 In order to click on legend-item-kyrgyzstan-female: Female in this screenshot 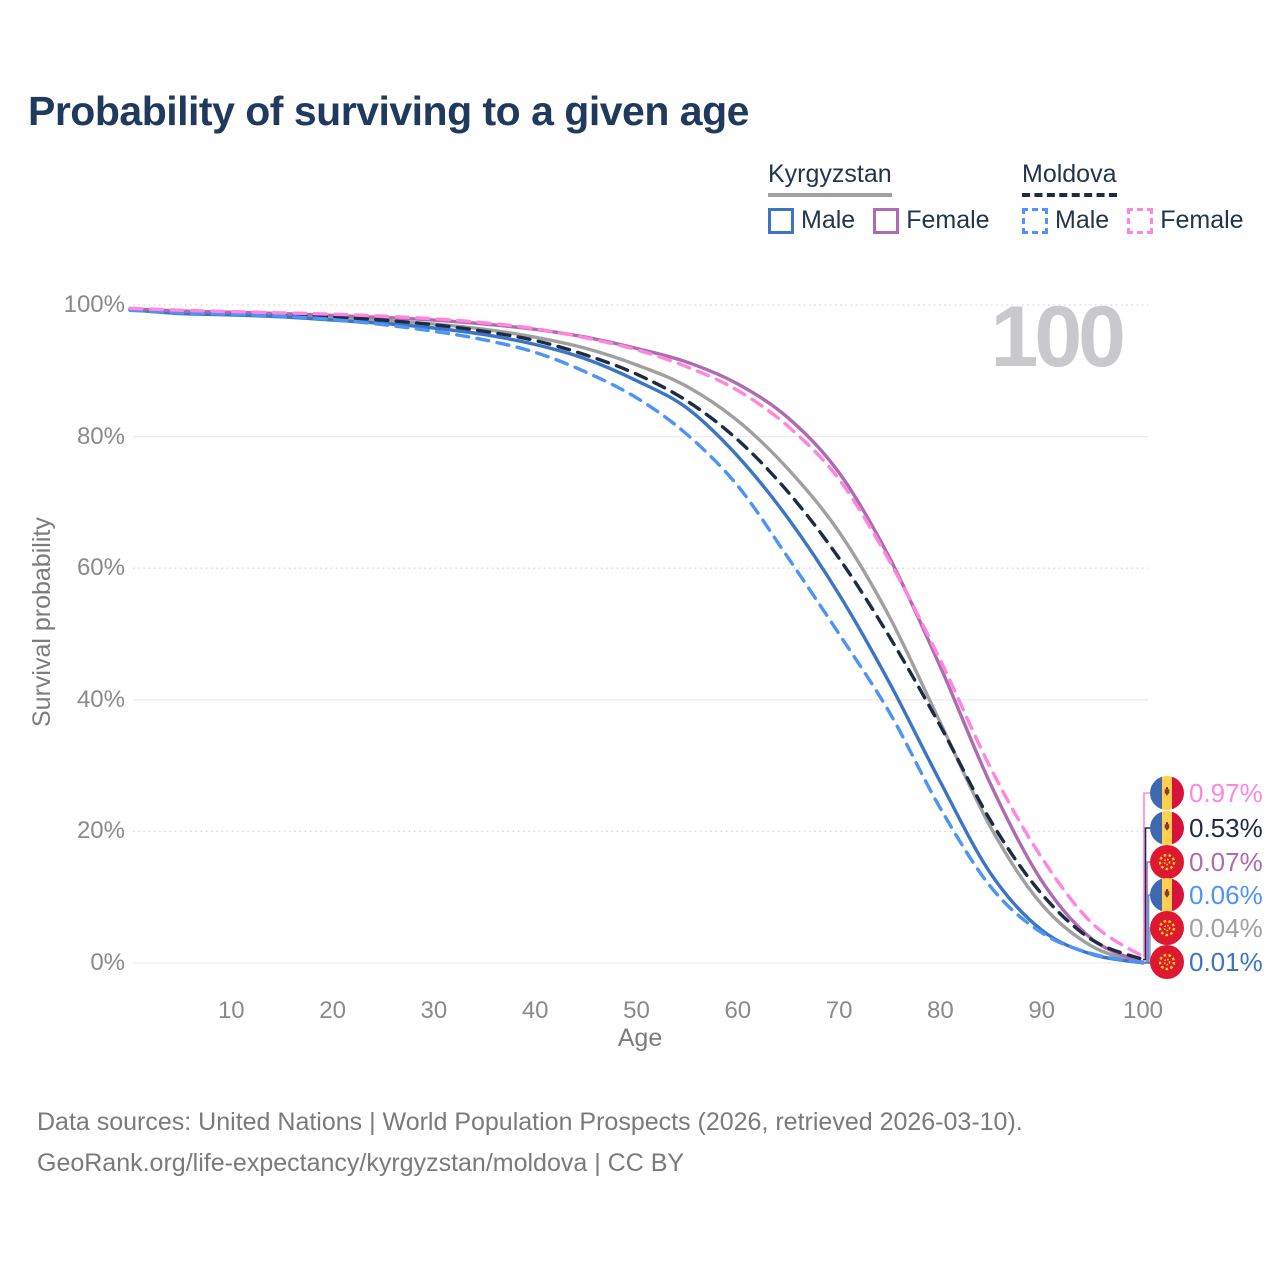, I will do `click(931, 220)`.